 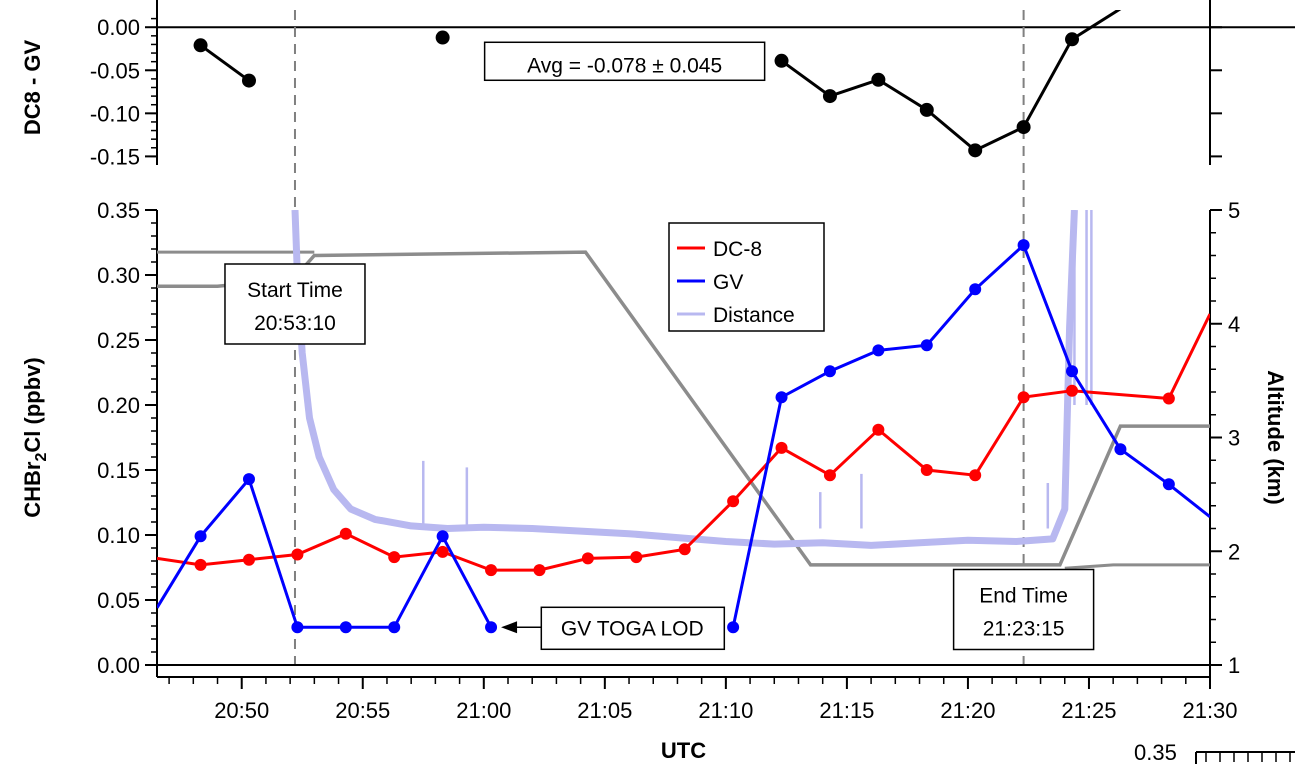 I want to click on xtick-label-3: 21:05, so click(x=604, y=710).